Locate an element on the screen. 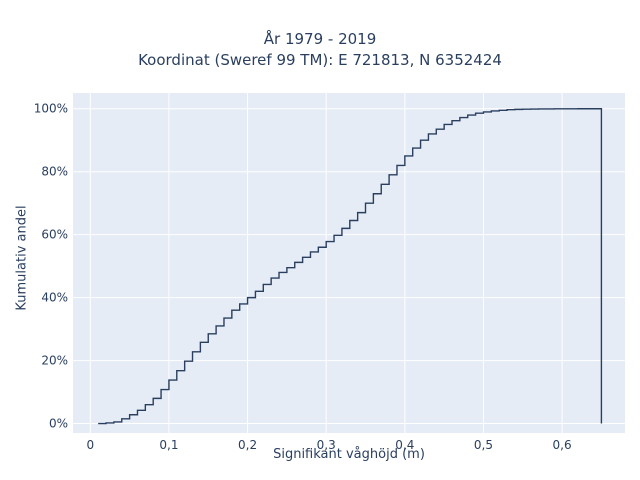 This screenshot has height=480, width=640. chart-title-line-1: År 1979 - 2019 is located at coordinates (320, 39).